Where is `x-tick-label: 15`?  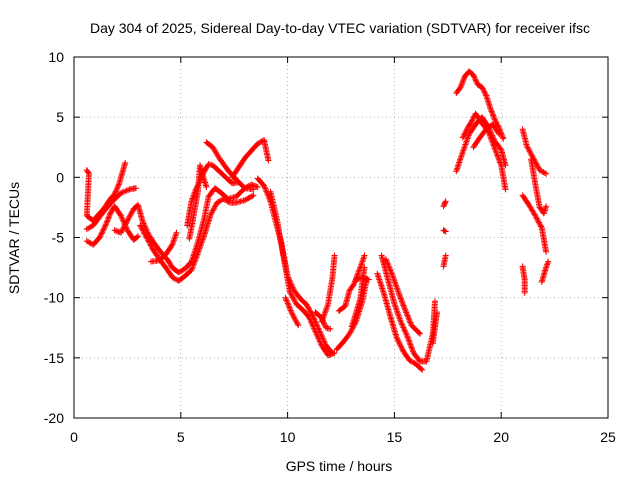 x-tick-label: 15 is located at coordinates (395, 437).